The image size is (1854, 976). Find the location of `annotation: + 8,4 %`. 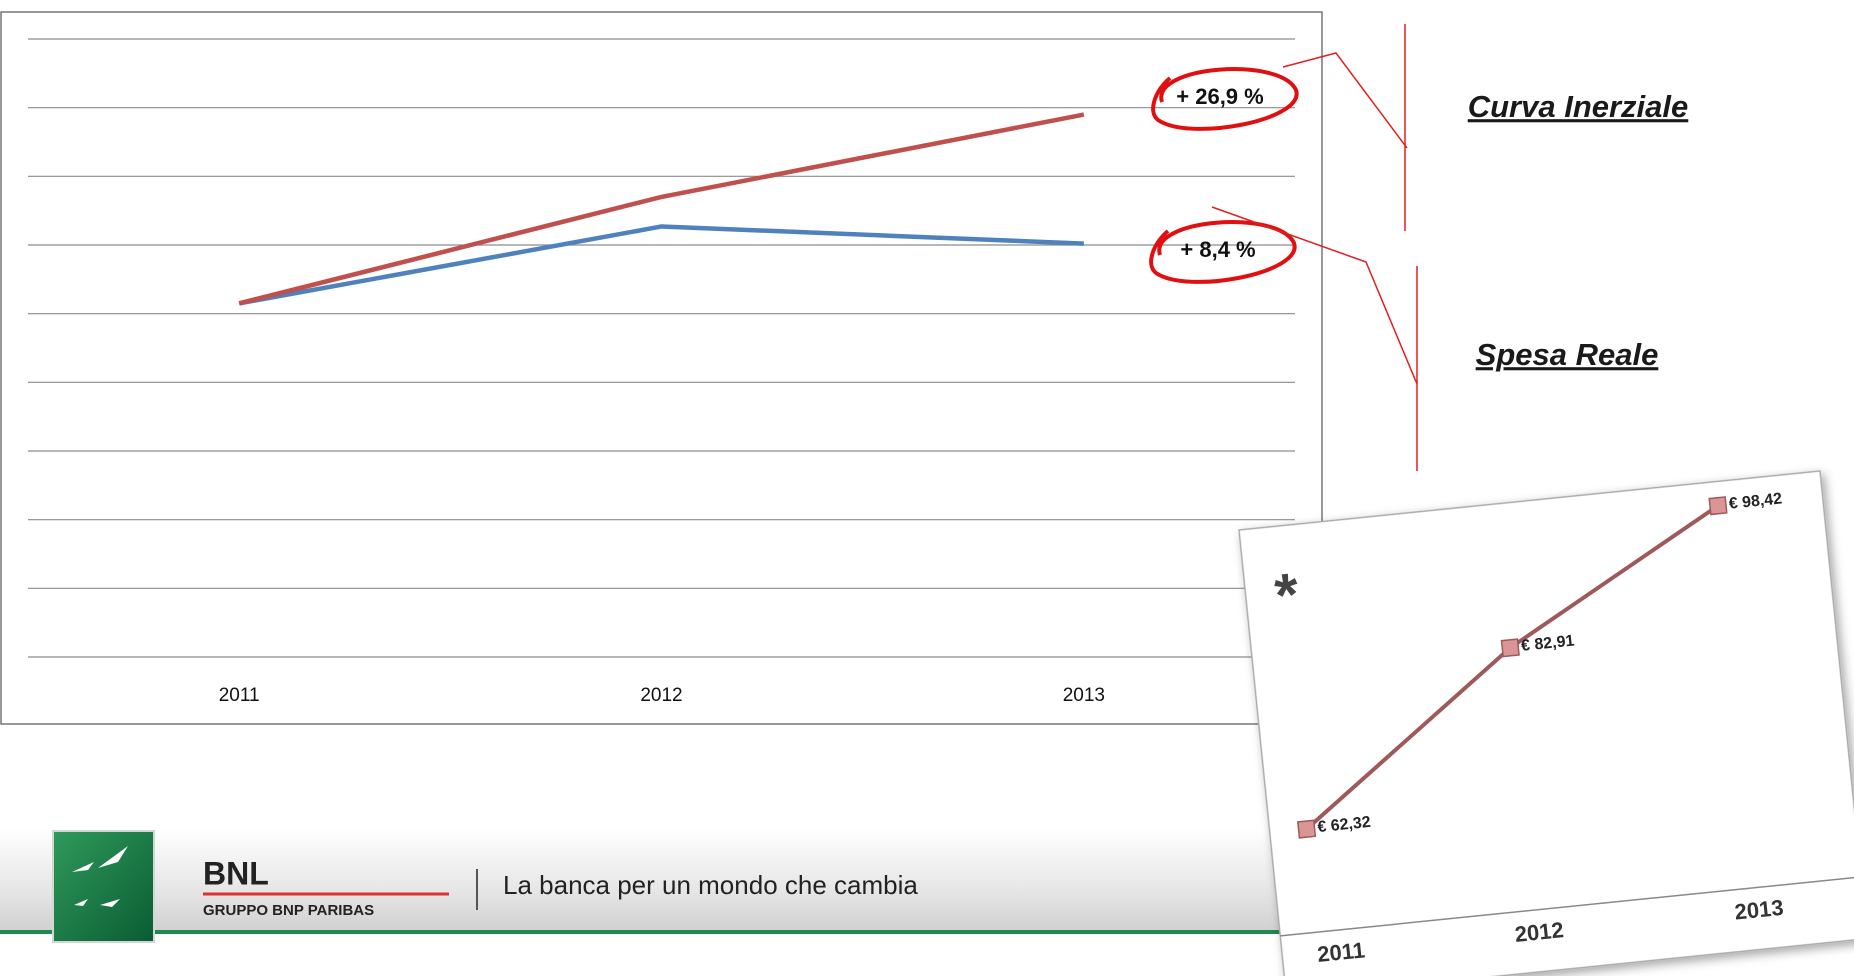

annotation: + 8,4 % is located at coordinates (1217, 249).